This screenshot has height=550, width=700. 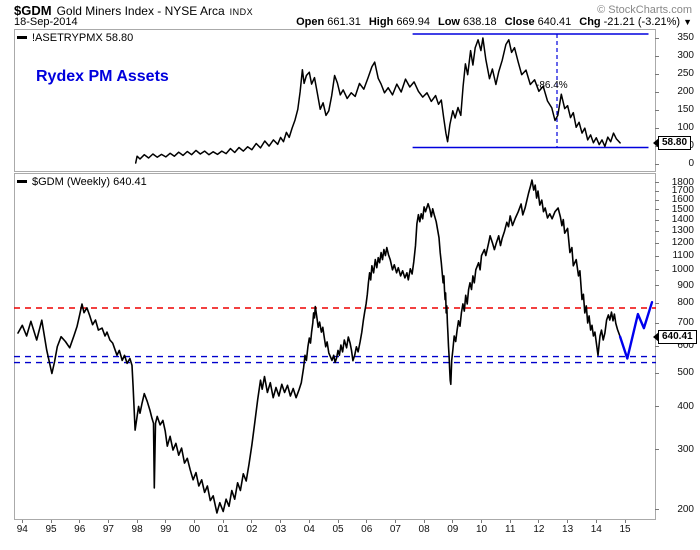 I want to click on y-axis-label: 350, so click(x=685, y=37).